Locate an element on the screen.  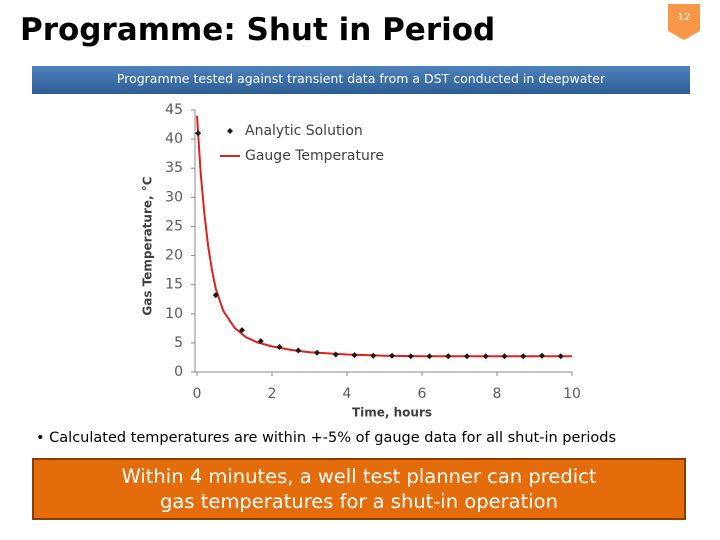
legend-swatch is located at coordinates (230, 131).